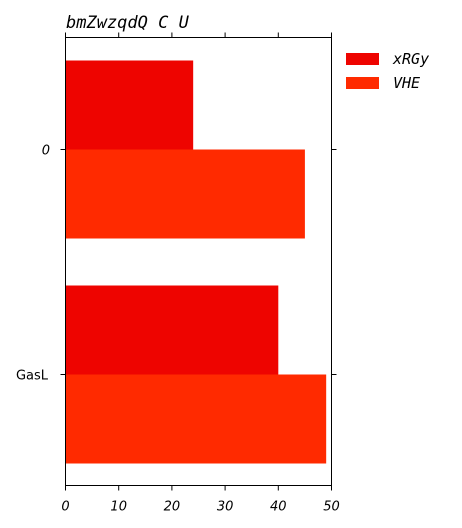 The image size is (462, 528). I want to click on legend: xRGy VHE, so click(387, 71).